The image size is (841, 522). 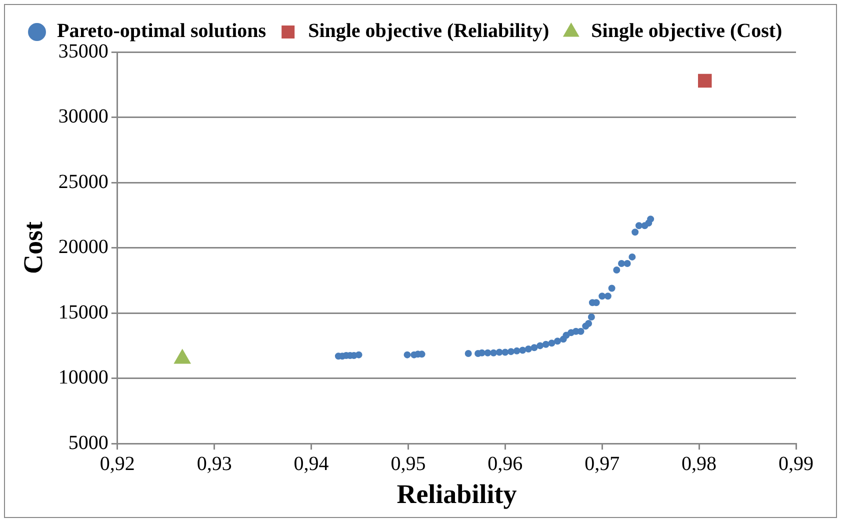 I want to click on legend-label: Single objective (Reliability), so click(x=429, y=31).